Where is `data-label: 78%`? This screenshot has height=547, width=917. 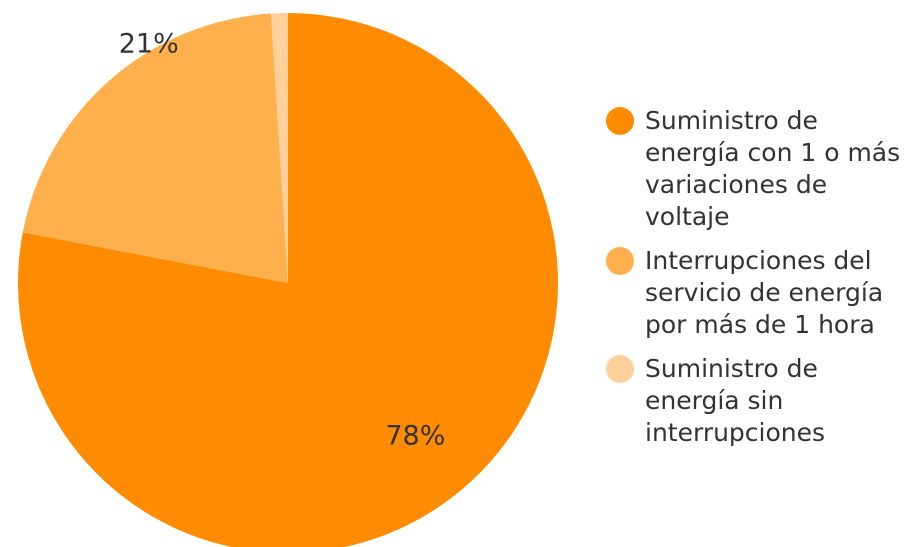
data-label: 78% is located at coordinates (415, 435).